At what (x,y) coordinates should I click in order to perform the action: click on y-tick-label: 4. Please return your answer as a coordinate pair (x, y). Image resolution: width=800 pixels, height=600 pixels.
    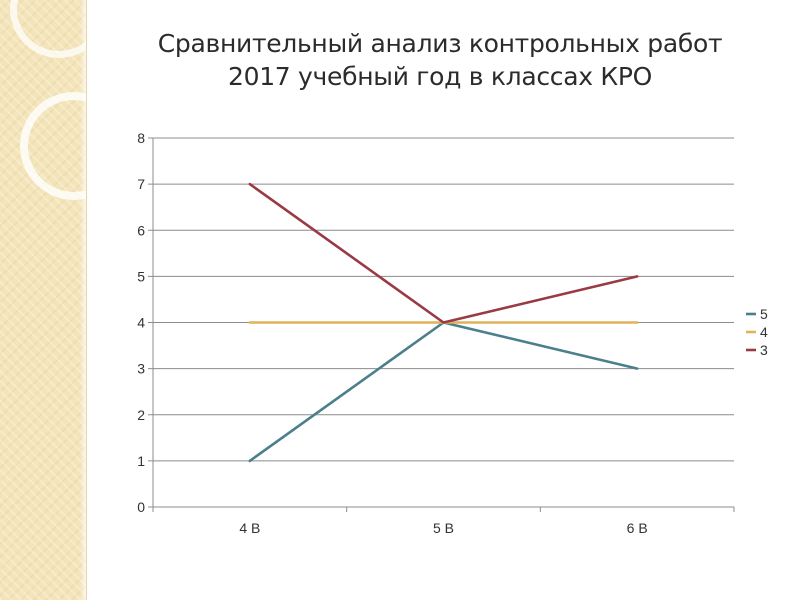
    Looking at the image, I should click on (141, 323).